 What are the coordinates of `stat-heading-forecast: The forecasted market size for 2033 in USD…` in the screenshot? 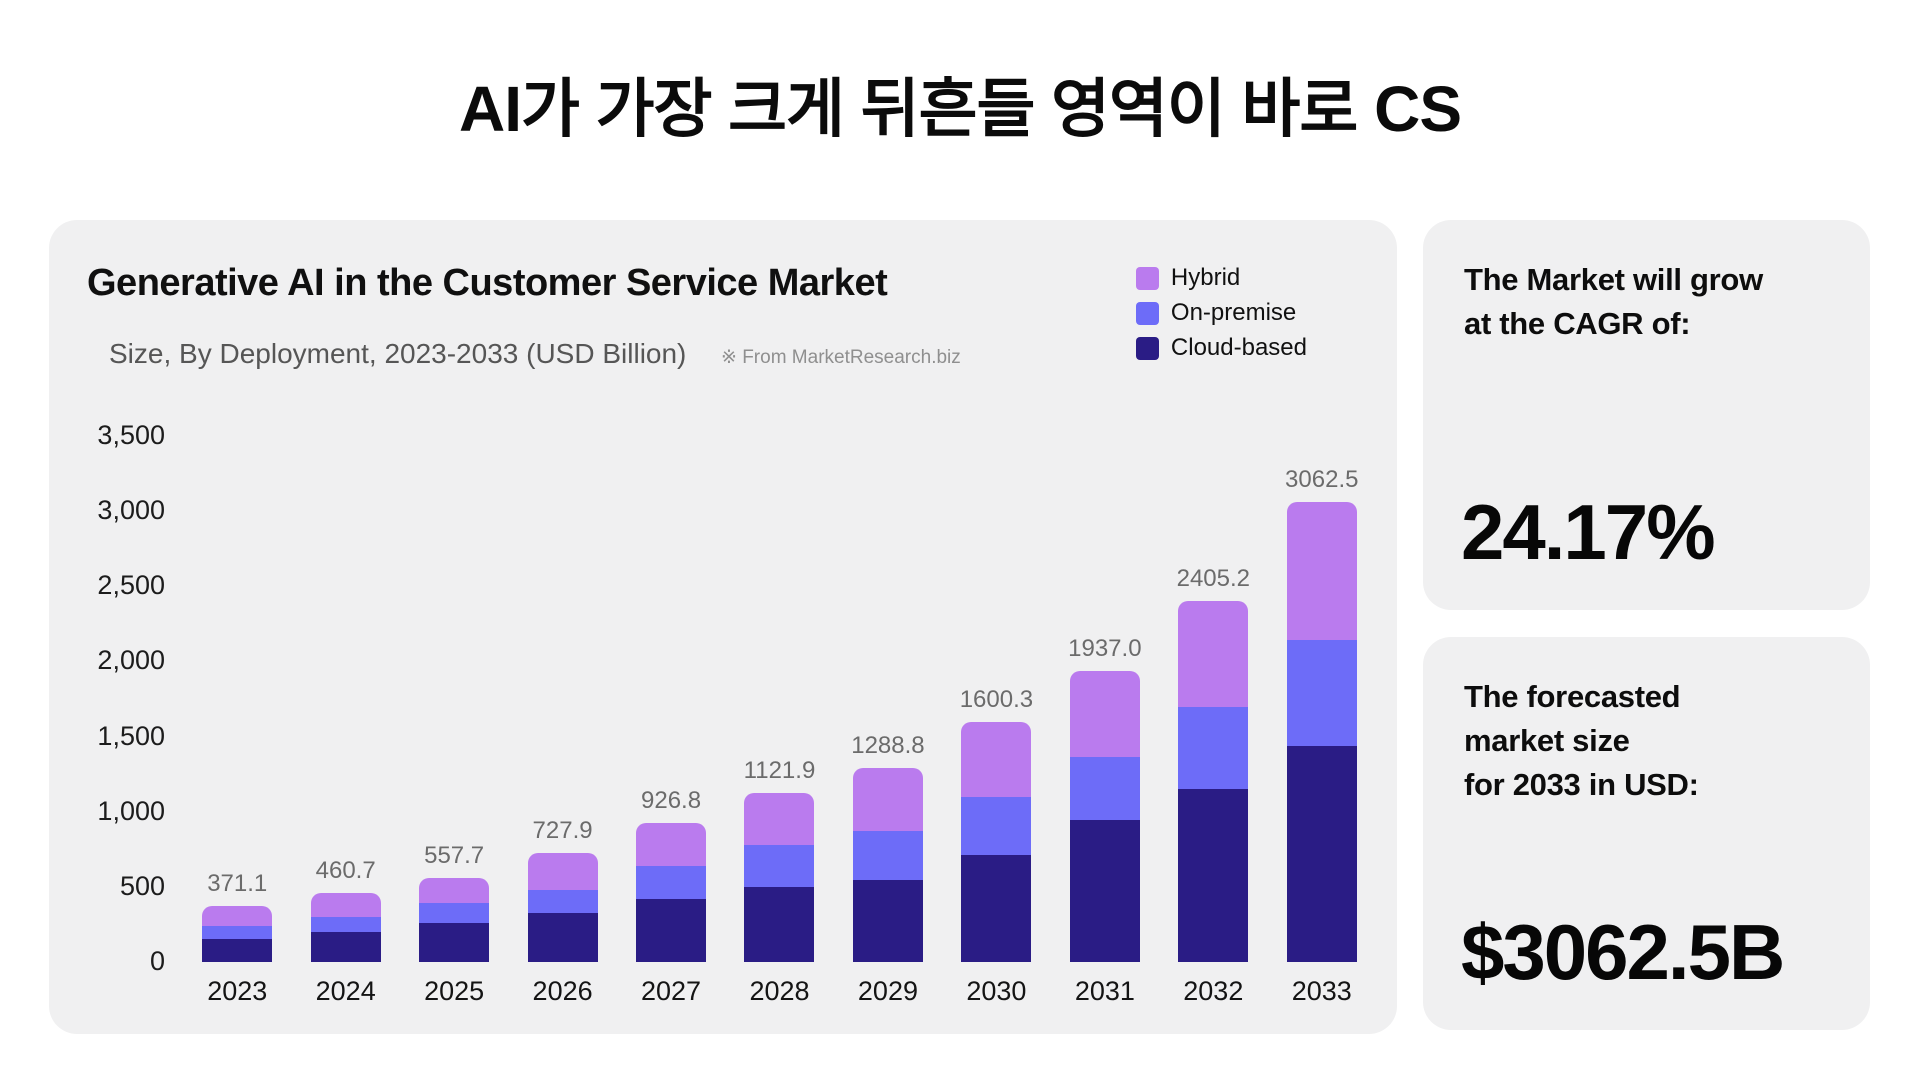 It's located at (1581, 741).